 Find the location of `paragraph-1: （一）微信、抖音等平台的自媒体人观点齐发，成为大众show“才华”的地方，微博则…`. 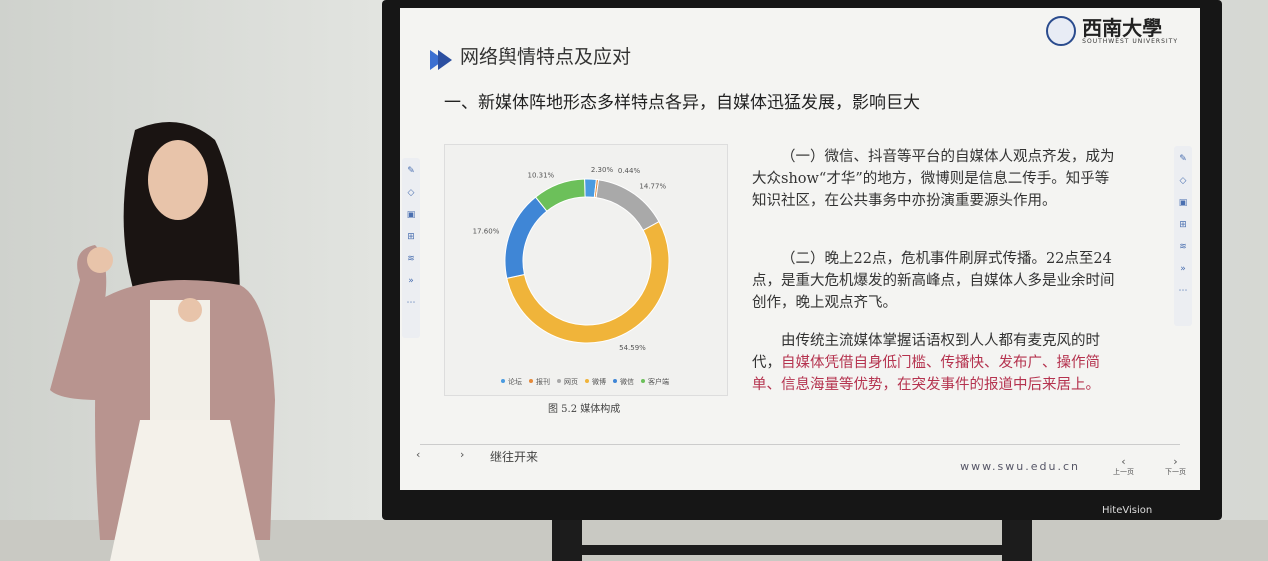

paragraph-1: （一）微信、抖音等平台的自媒体人观点齐发，成为大众show“才华”的地方，微博则… is located at coordinates (933, 179).